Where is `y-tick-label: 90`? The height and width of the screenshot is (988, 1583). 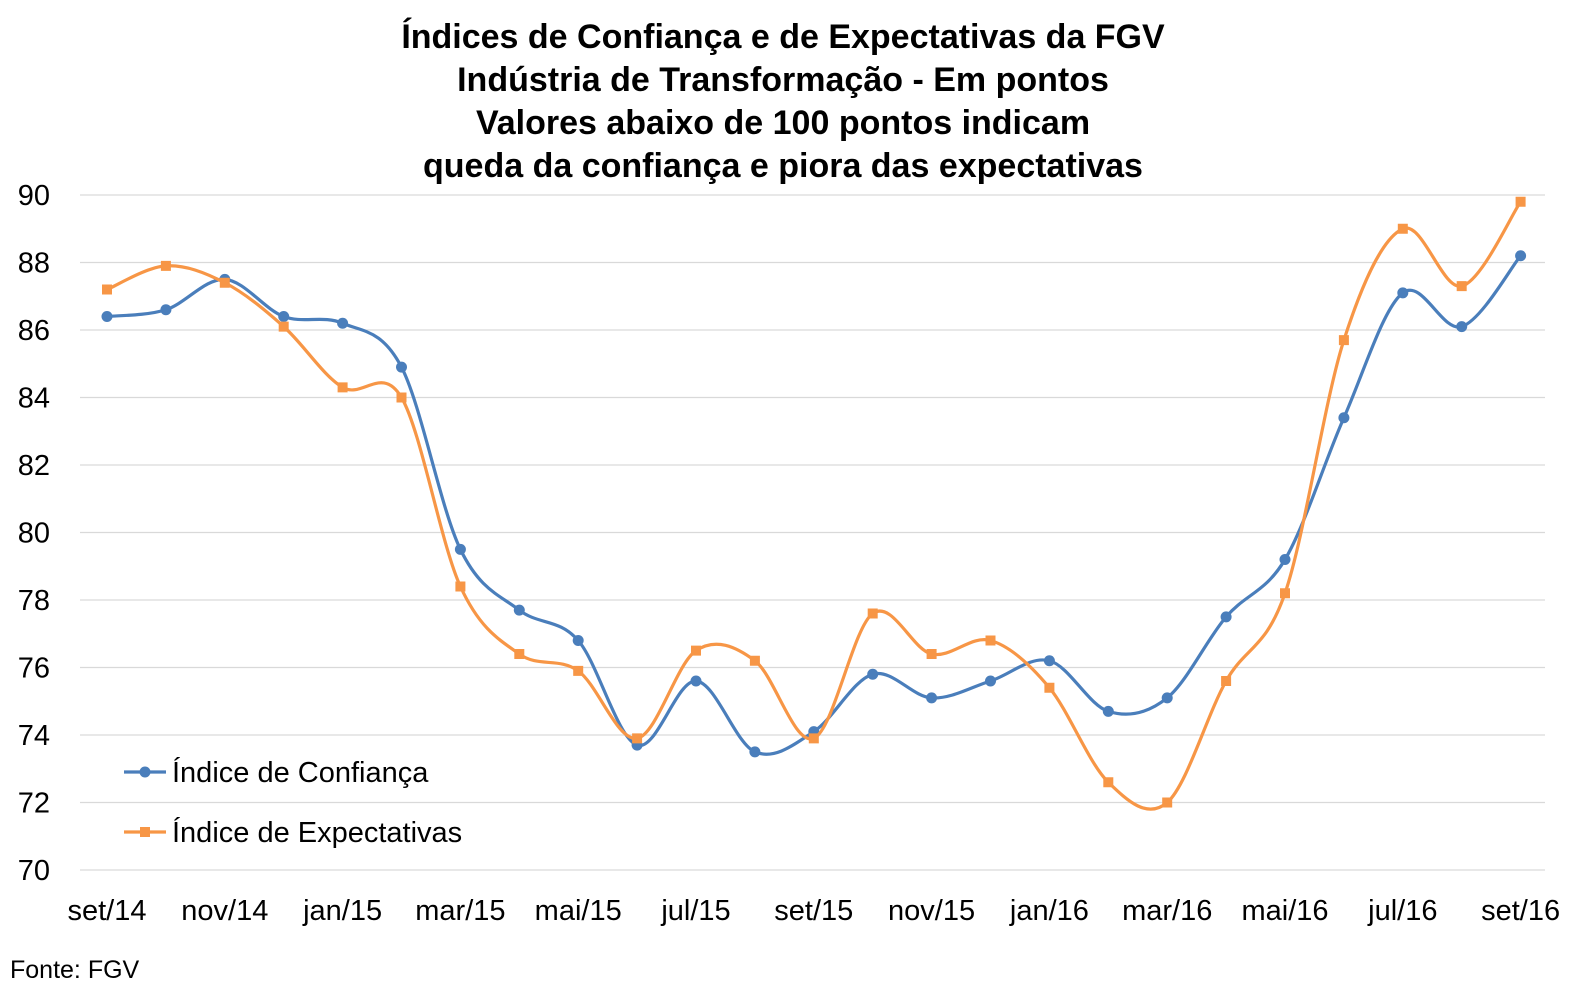
y-tick-label: 90 is located at coordinates (34, 196).